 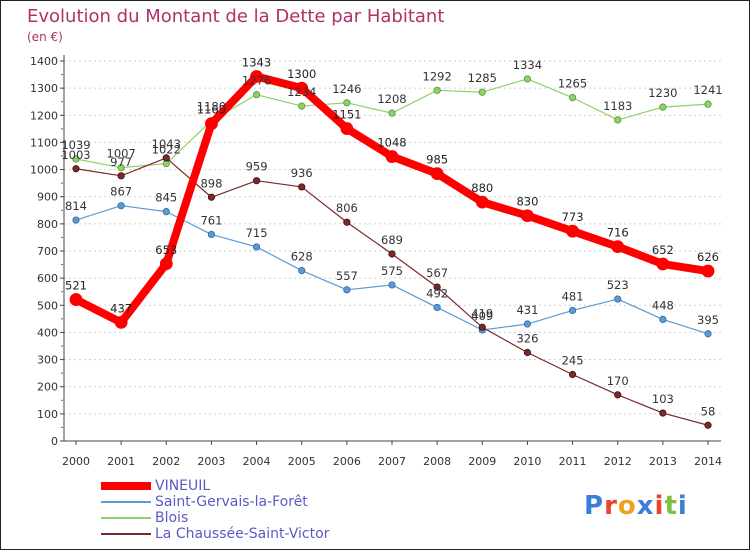 What do you see at coordinates (231, 502) in the screenshot?
I see `legend-label: Saint-Gervais-la-Forêt` at bounding box center [231, 502].